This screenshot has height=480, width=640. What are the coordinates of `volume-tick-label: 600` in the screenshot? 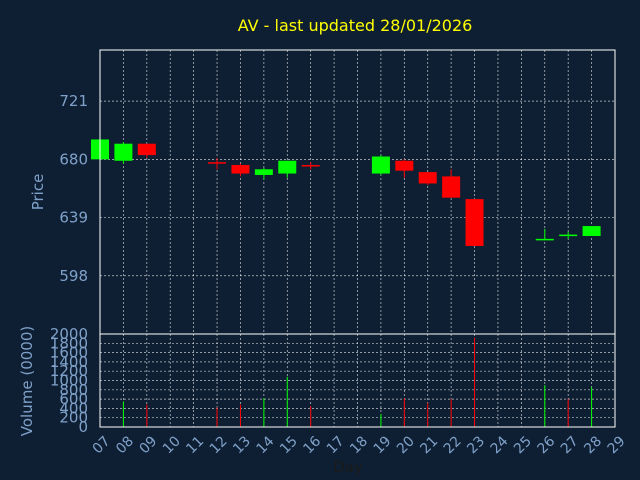 It's located at (73, 399).